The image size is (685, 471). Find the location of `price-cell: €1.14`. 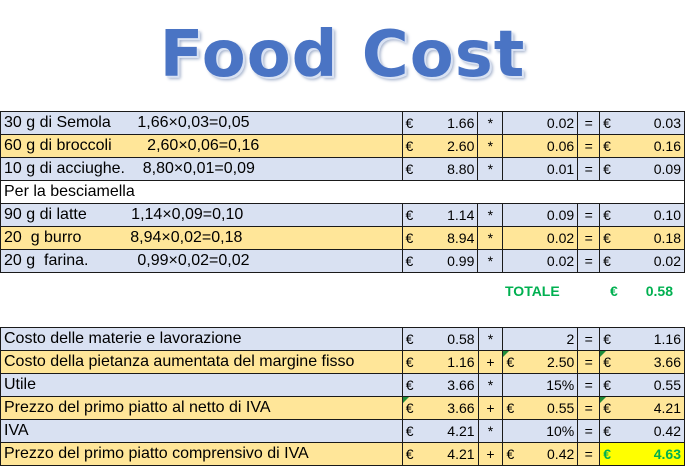

price-cell: €1.14 is located at coordinates (440, 215).